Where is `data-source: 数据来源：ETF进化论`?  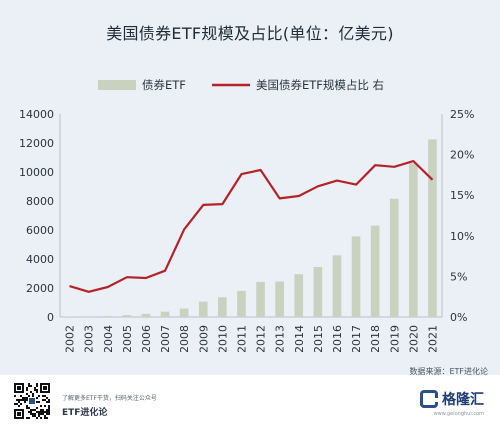
data-source: 数据来源：ETF进化论 is located at coordinates (448, 371).